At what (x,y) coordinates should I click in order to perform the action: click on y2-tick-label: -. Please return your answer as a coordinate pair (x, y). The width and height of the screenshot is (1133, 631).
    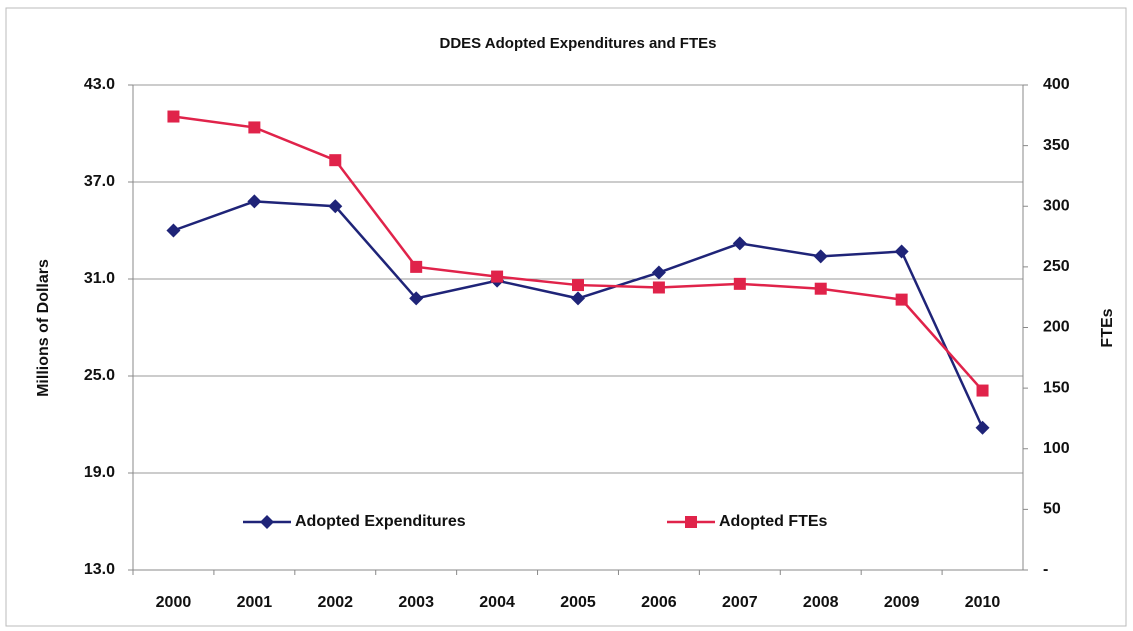
    Looking at the image, I should click on (1045, 569).